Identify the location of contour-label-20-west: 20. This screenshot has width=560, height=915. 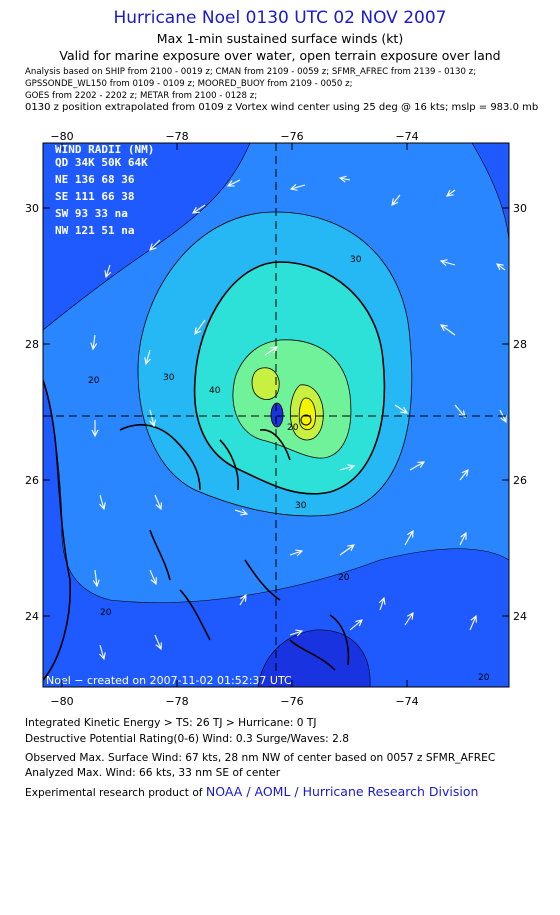
(94, 381).